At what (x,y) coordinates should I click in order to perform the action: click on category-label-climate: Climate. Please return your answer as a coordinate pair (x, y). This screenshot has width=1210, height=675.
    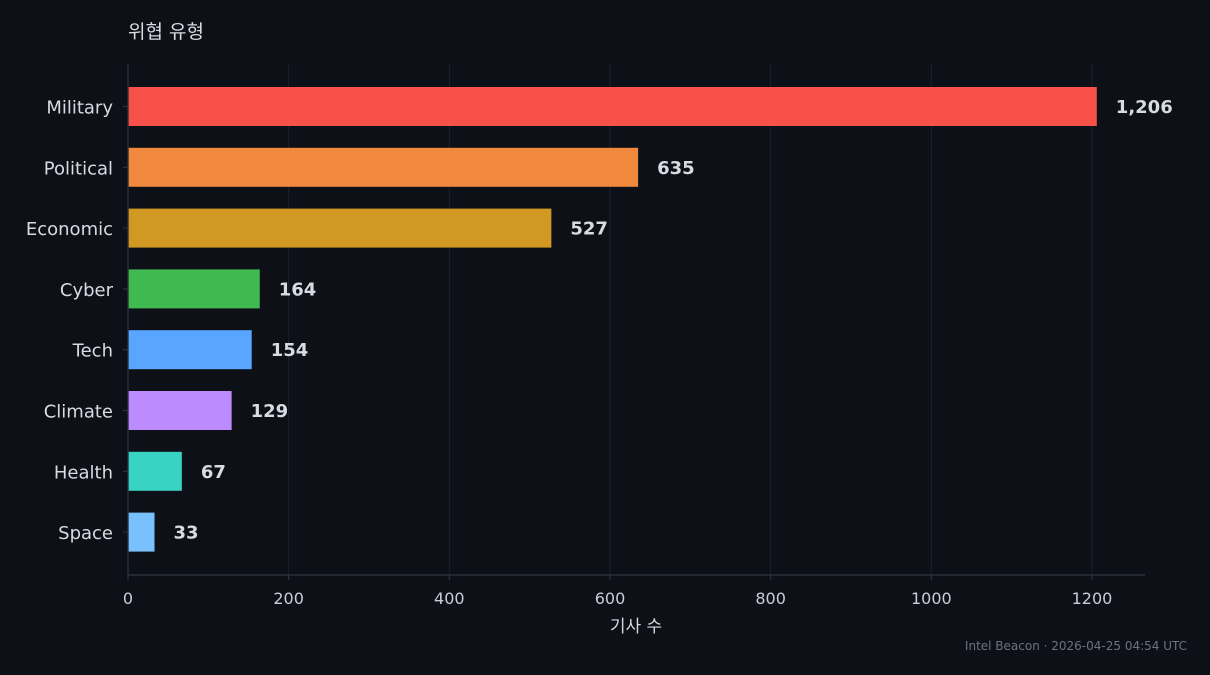
    Looking at the image, I should click on (78, 412).